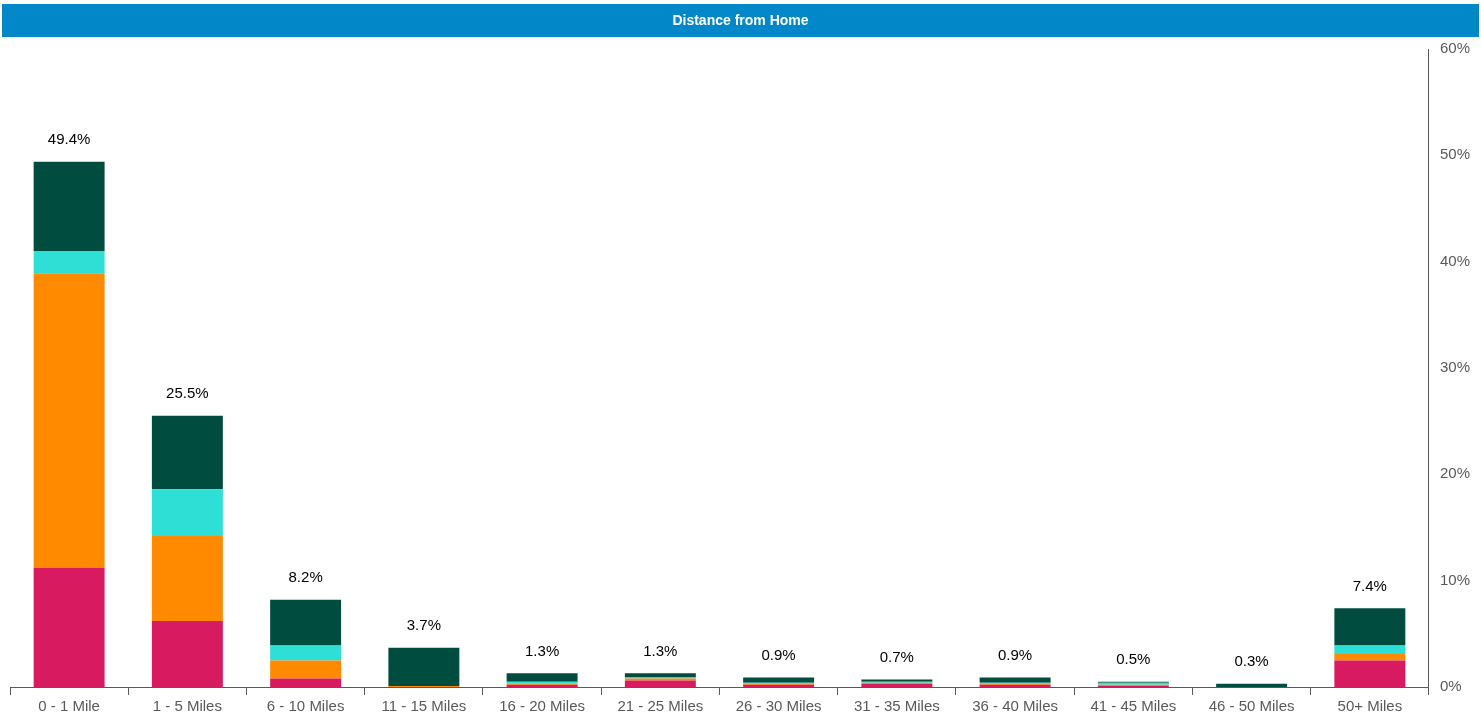  I want to click on total-label: 8.2%, so click(305, 577).